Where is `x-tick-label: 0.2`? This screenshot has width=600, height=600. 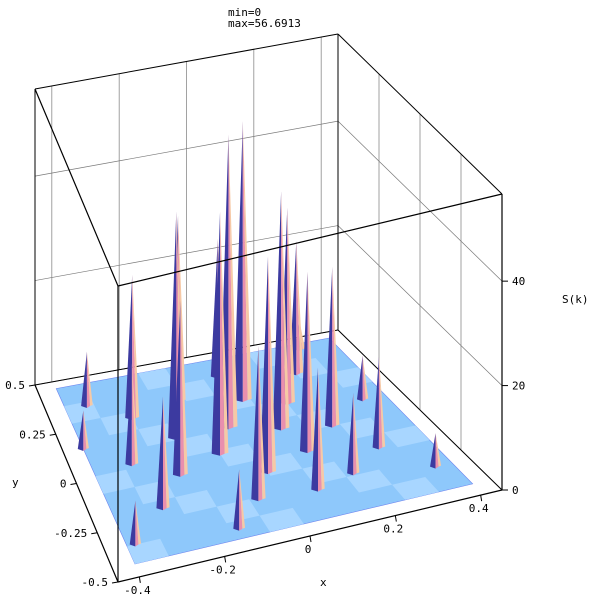 x-tick-label: 0.2 is located at coordinates (393, 529).